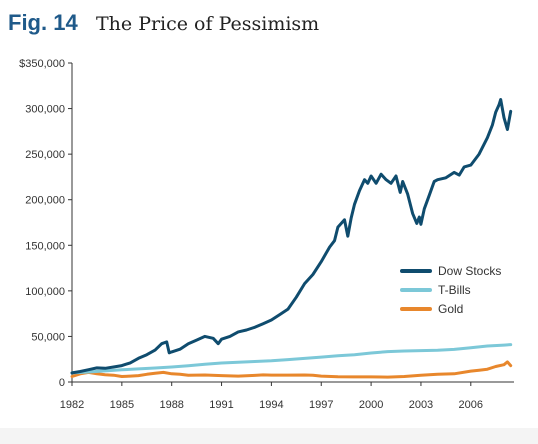 The width and height of the screenshot is (538, 444). What do you see at coordinates (291, 369) in the screenshot?
I see `series-line-gold` at bounding box center [291, 369].